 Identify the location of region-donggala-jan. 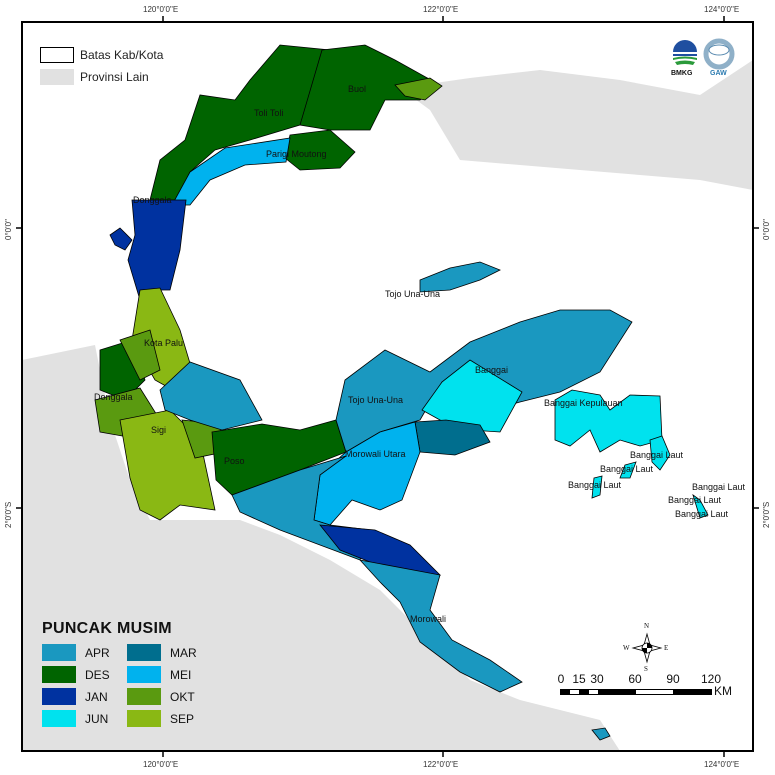
(157, 250).